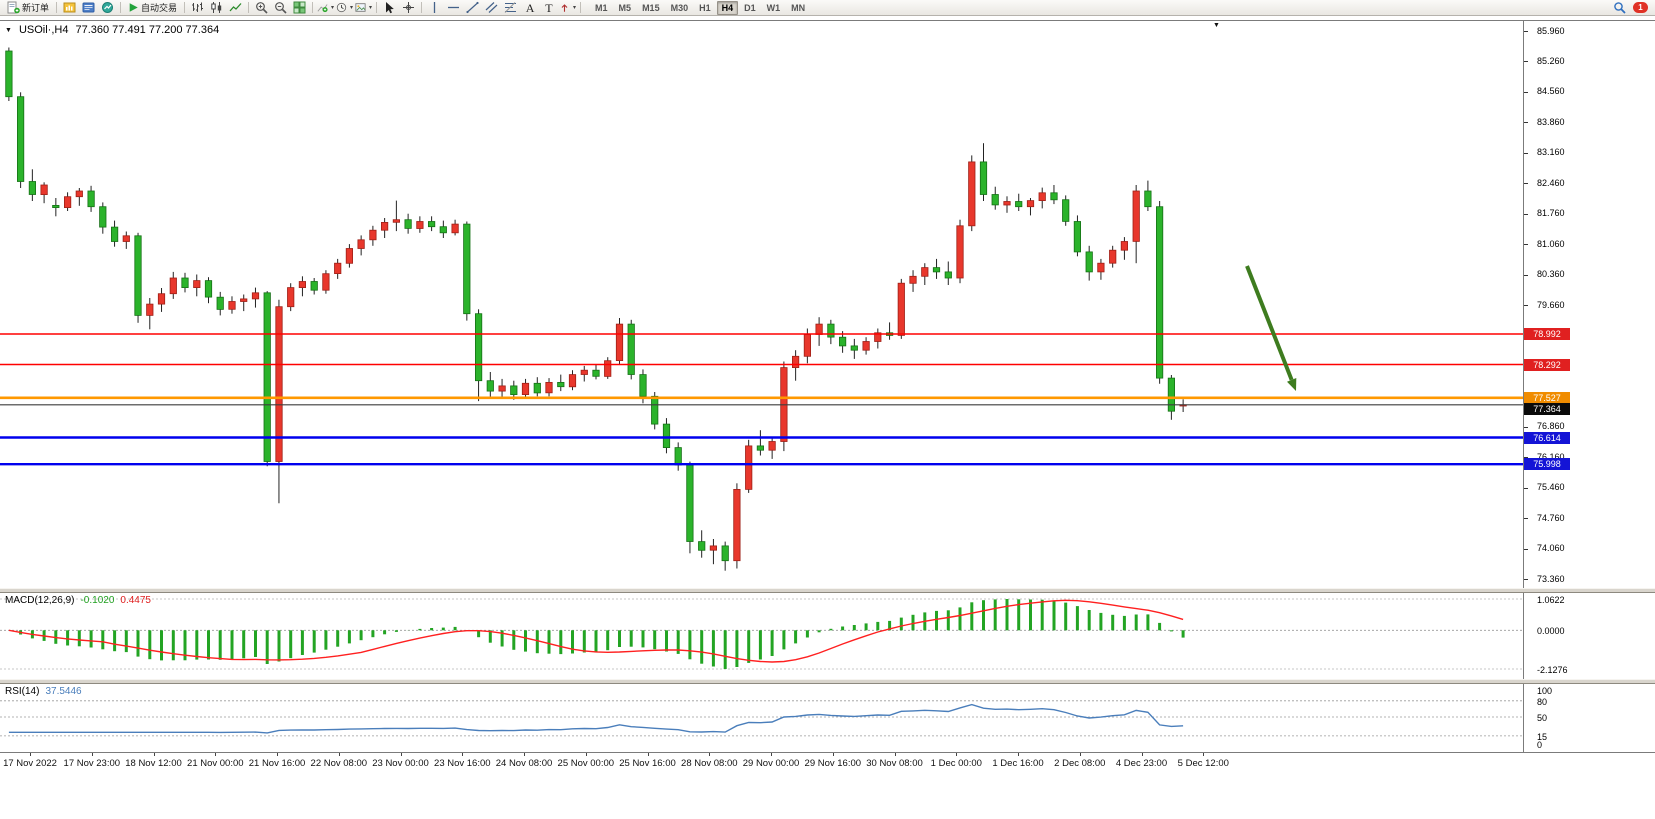 The width and height of the screenshot is (1655, 819). I want to click on line-chart-button, so click(235, 7).